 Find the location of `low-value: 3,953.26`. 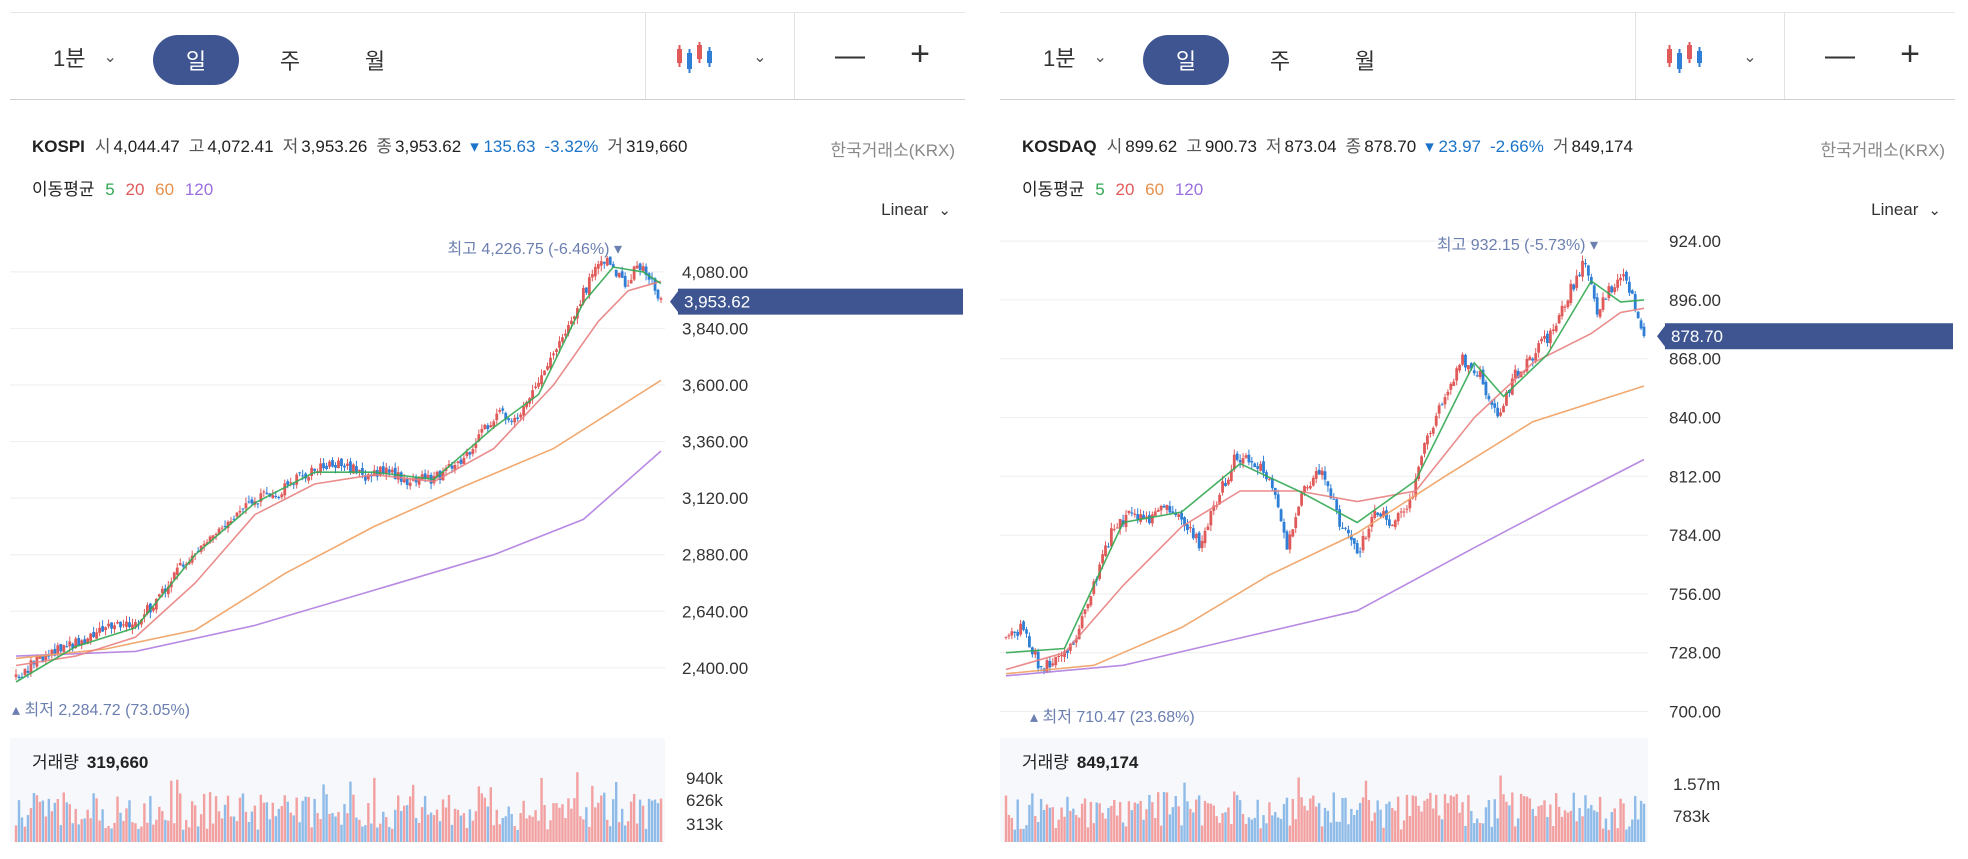

low-value: 3,953.26 is located at coordinates (334, 146).